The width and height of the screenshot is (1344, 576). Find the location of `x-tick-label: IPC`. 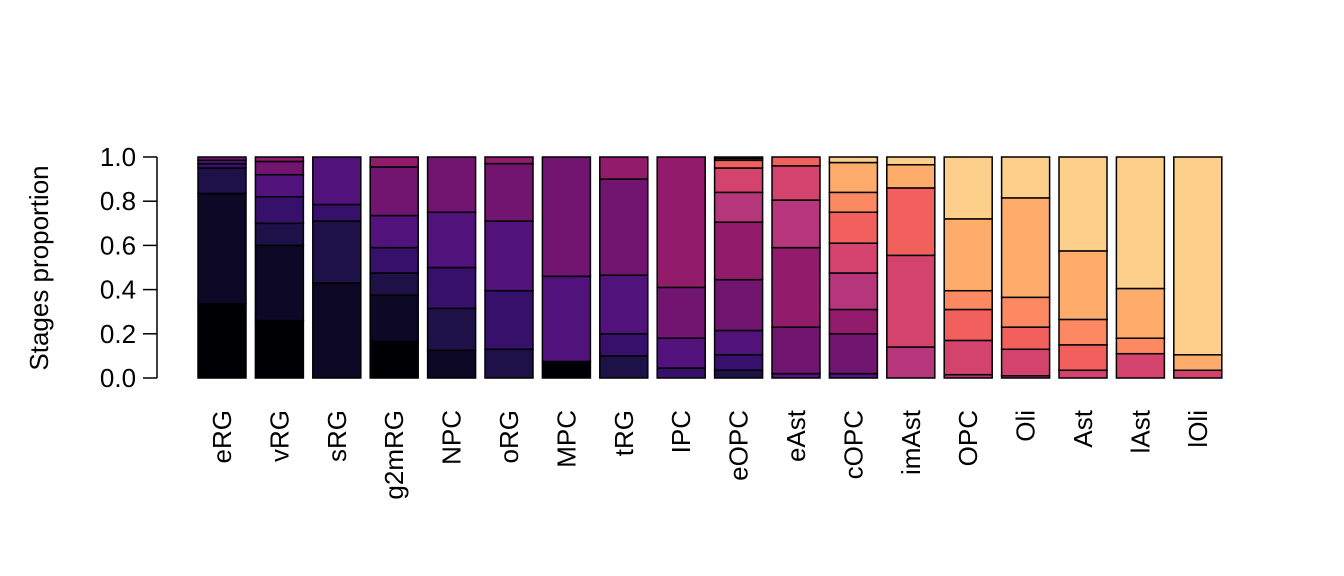

x-tick-label: IPC is located at coordinates (681, 431).